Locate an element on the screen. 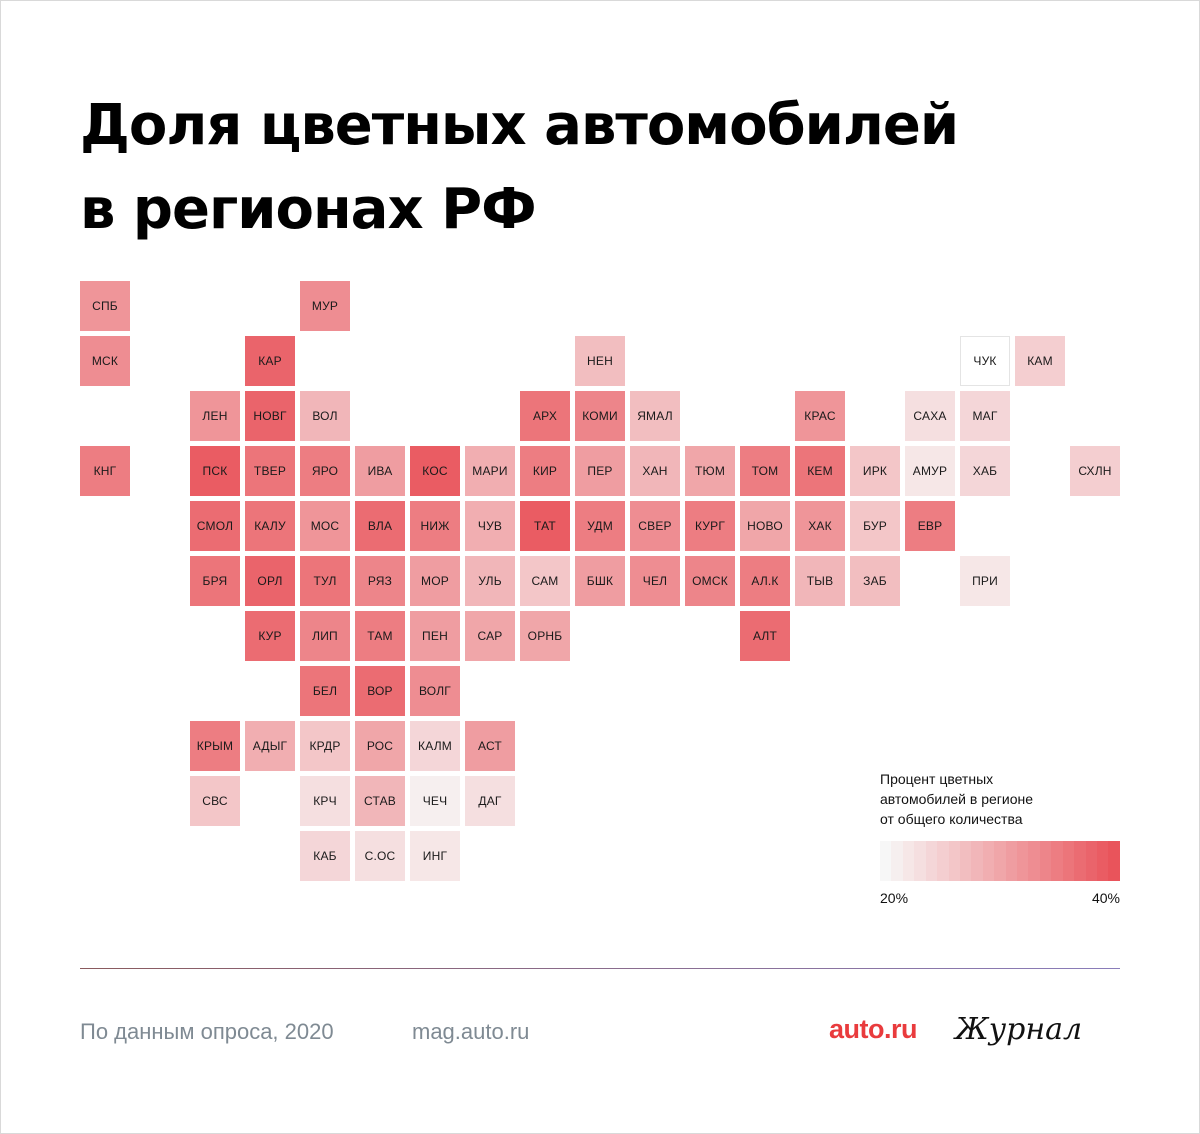  region-tile: МСК is located at coordinates (105, 361).